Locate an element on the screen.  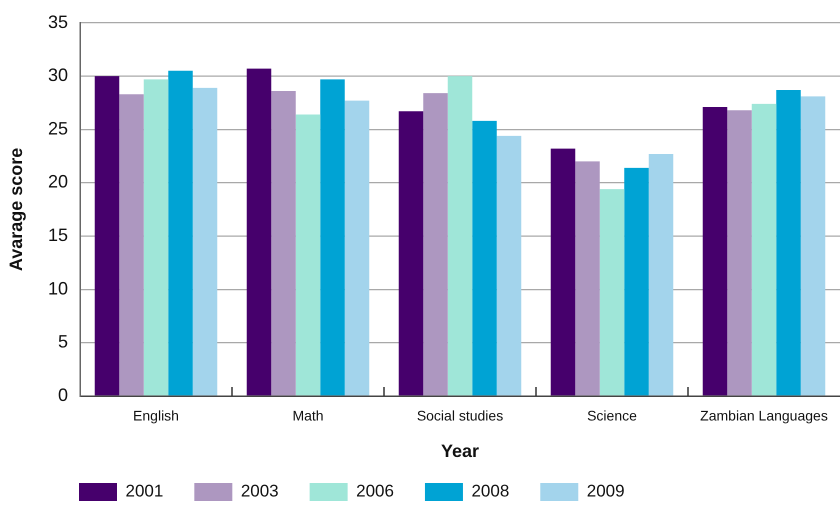
y-tick-label: 15 is located at coordinates (58, 235).